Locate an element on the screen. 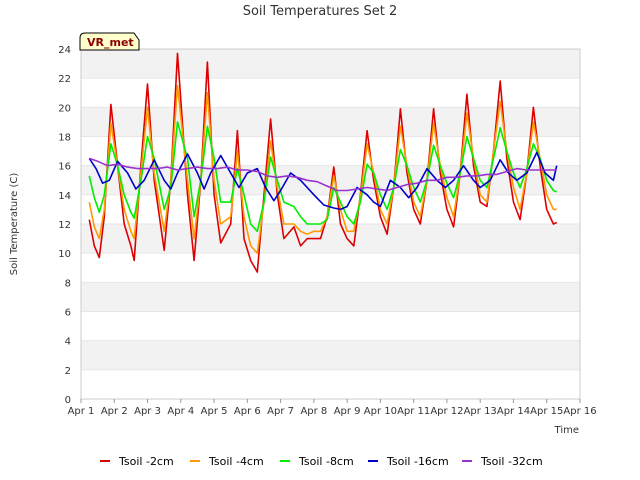 Image resolution: width=640 pixels, height=480 pixels. x-tick-label: Apr 13 is located at coordinates (480, 411).